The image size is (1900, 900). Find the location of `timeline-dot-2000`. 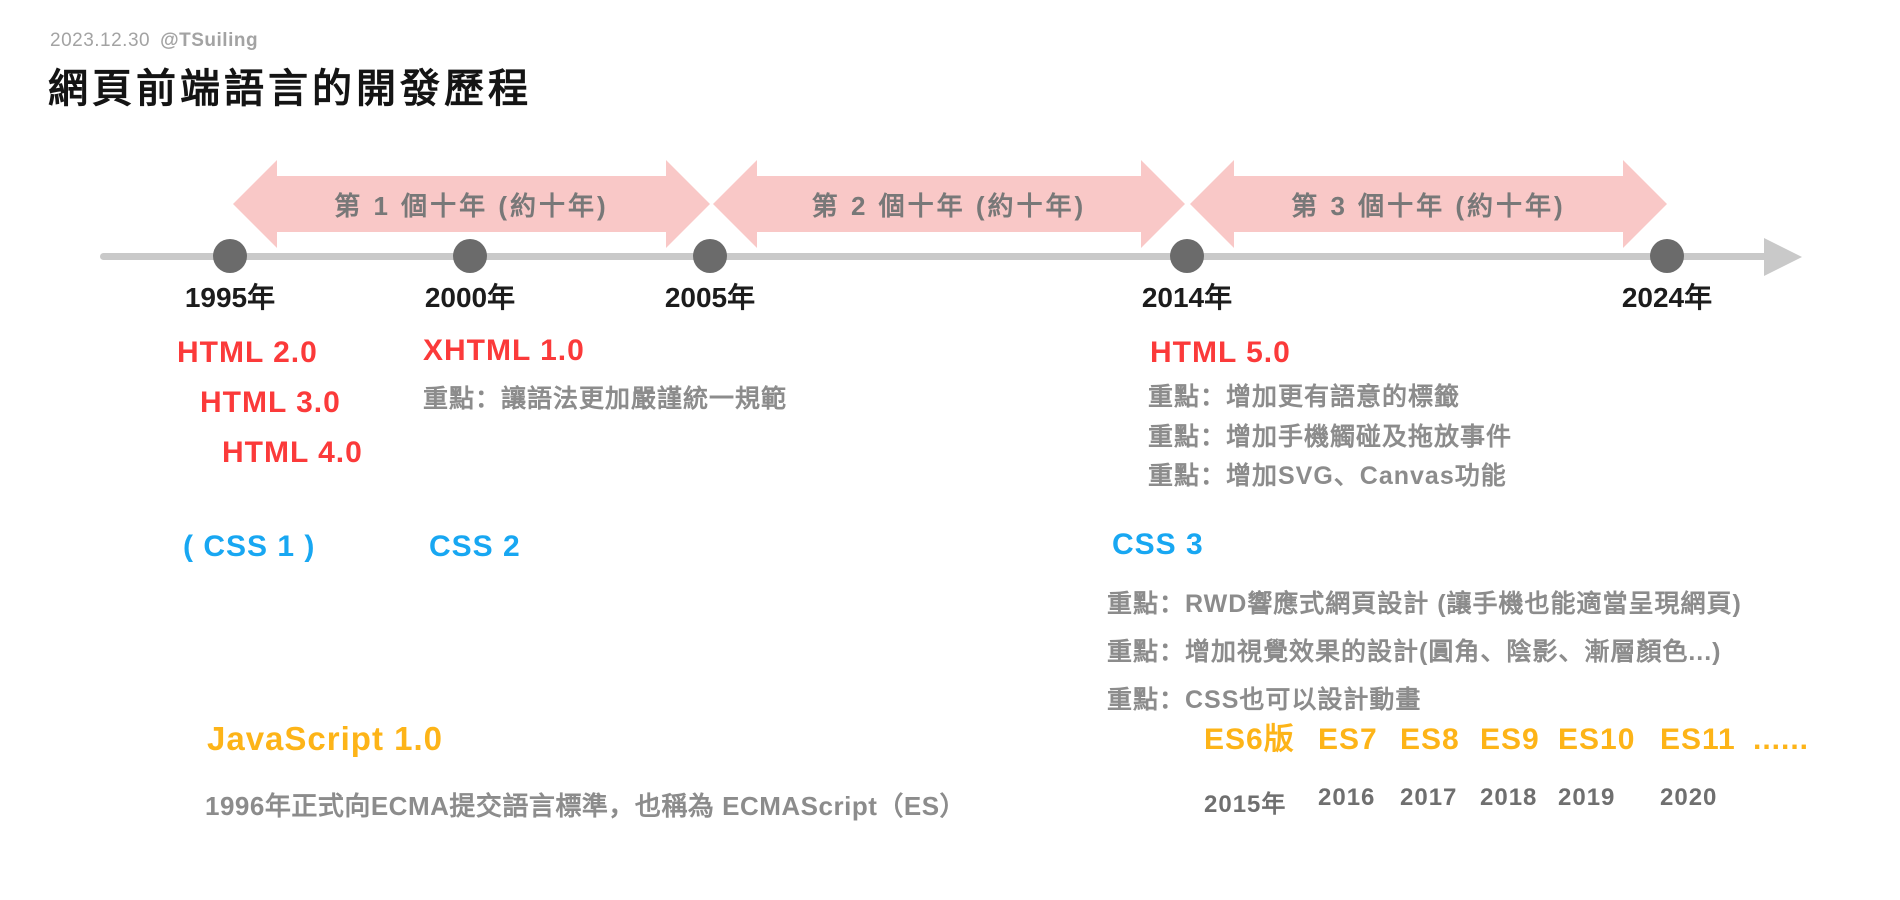

timeline-dot-2000 is located at coordinates (470, 256).